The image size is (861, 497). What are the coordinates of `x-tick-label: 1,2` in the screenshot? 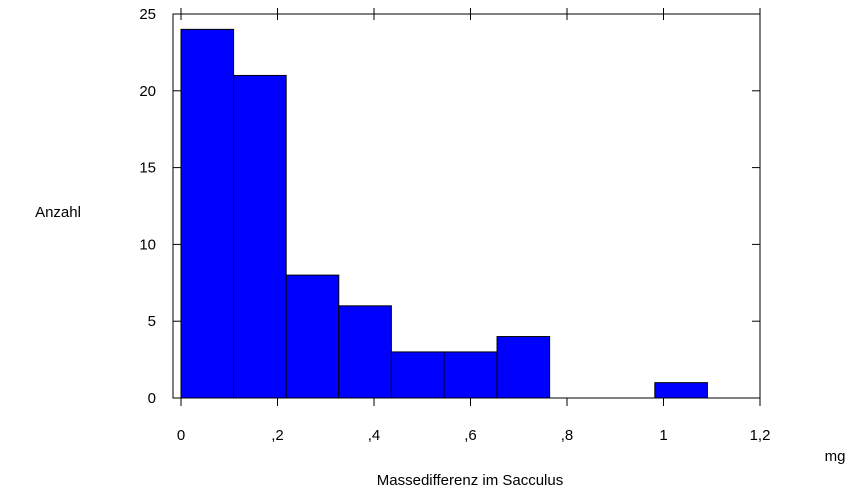 It's located at (760, 435).